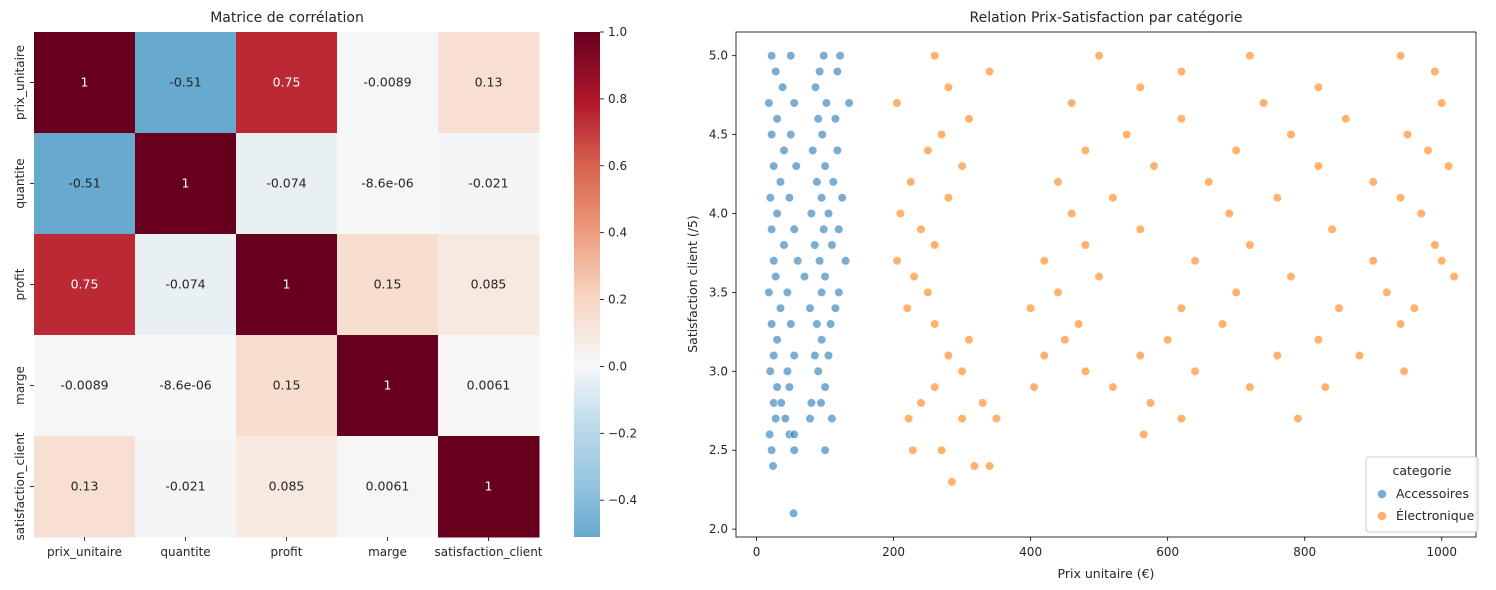  Describe the element at coordinates (587, 284) in the screenshot. I see `colorbar-gradient` at that location.